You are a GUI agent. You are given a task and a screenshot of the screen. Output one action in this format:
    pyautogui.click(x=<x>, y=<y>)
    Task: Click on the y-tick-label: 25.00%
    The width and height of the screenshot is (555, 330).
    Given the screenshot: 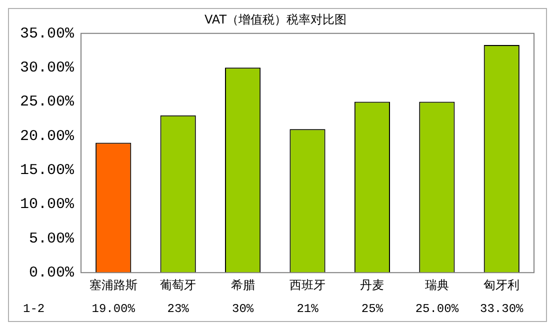 What is the action you would take?
    pyautogui.click(x=47, y=102)
    